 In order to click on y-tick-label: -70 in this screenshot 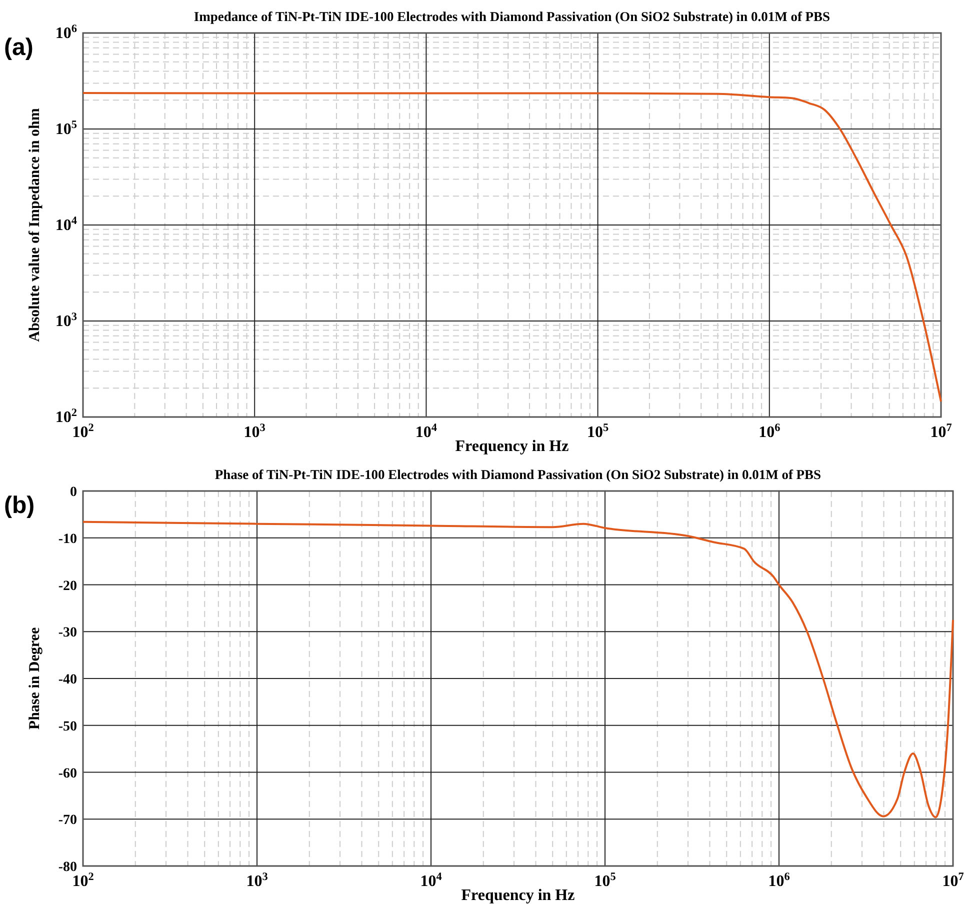, I will do `click(67, 820)`.